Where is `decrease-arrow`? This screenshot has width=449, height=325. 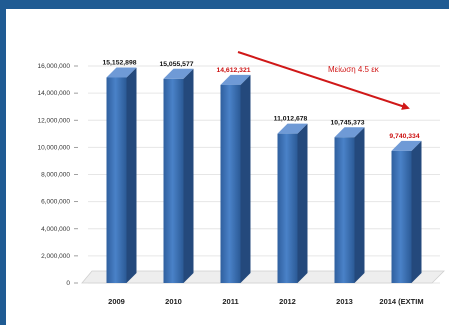
decrease-arrow is located at coordinates (323, 80).